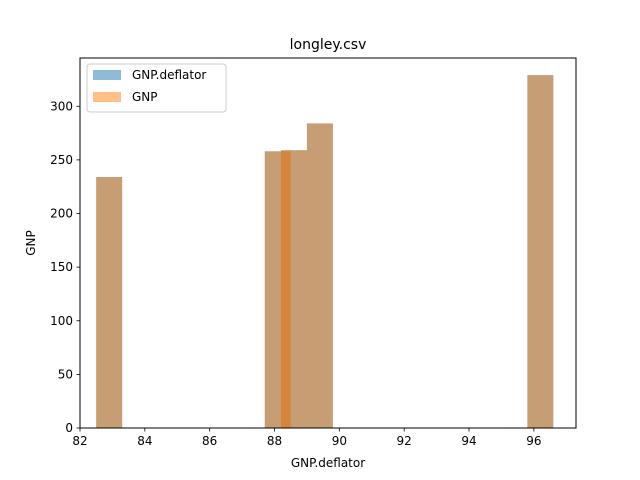  What do you see at coordinates (61, 106) in the screenshot?
I see `y-tick-label: 300` at bounding box center [61, 106].